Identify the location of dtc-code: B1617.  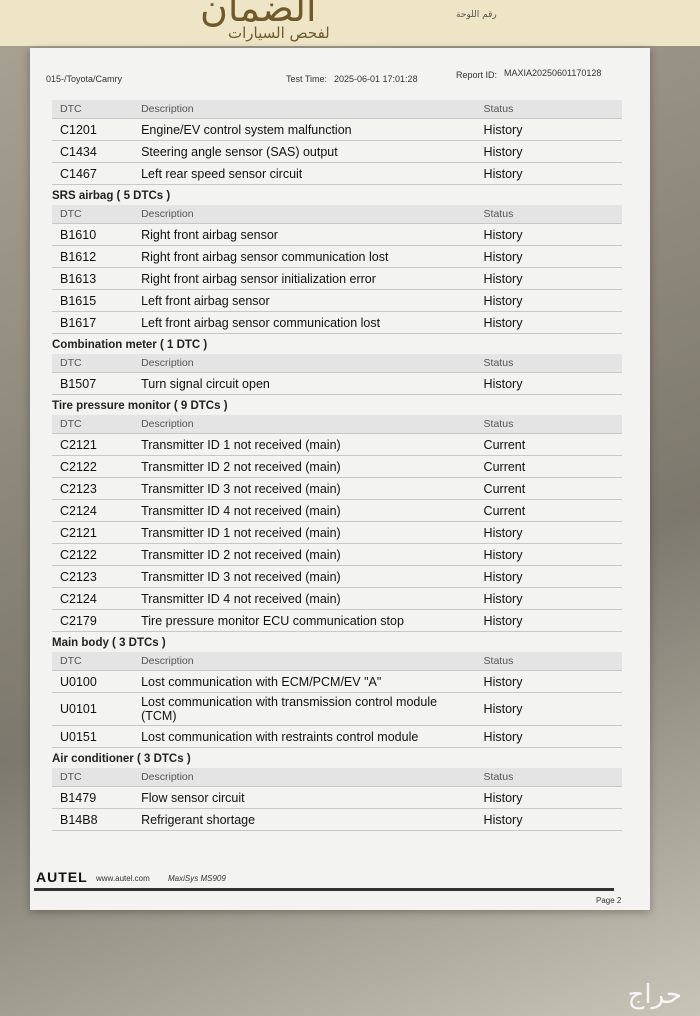
(78, 322).